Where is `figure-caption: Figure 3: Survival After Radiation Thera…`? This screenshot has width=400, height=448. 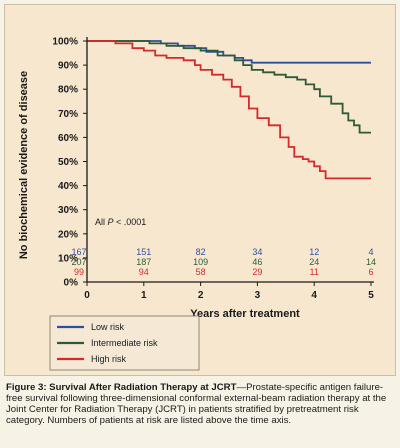
figure-caption: Figure 3: Survival After Radiation Thera… is located at coordinates (200, 404).